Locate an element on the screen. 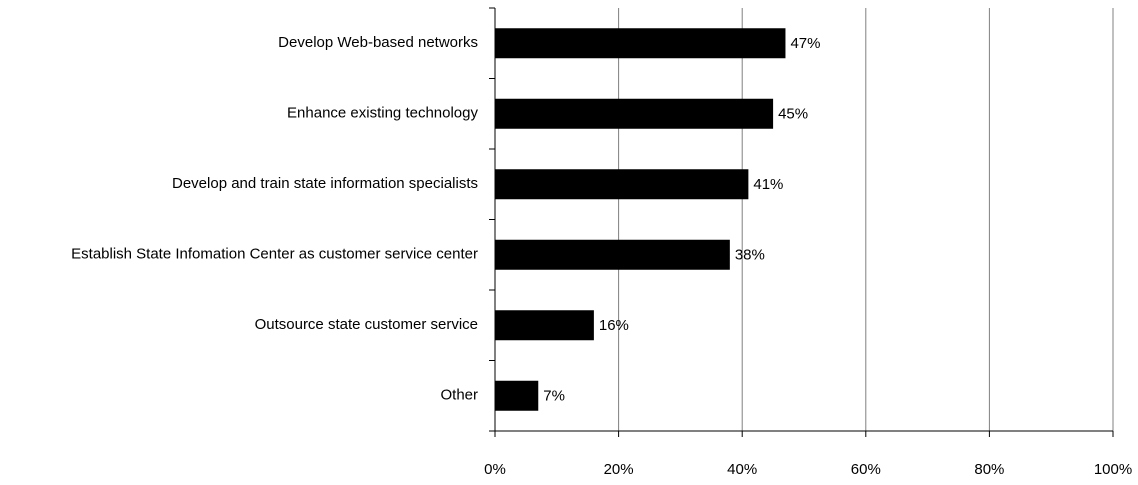  value-label: 45% is located at coordinates (793, 114).